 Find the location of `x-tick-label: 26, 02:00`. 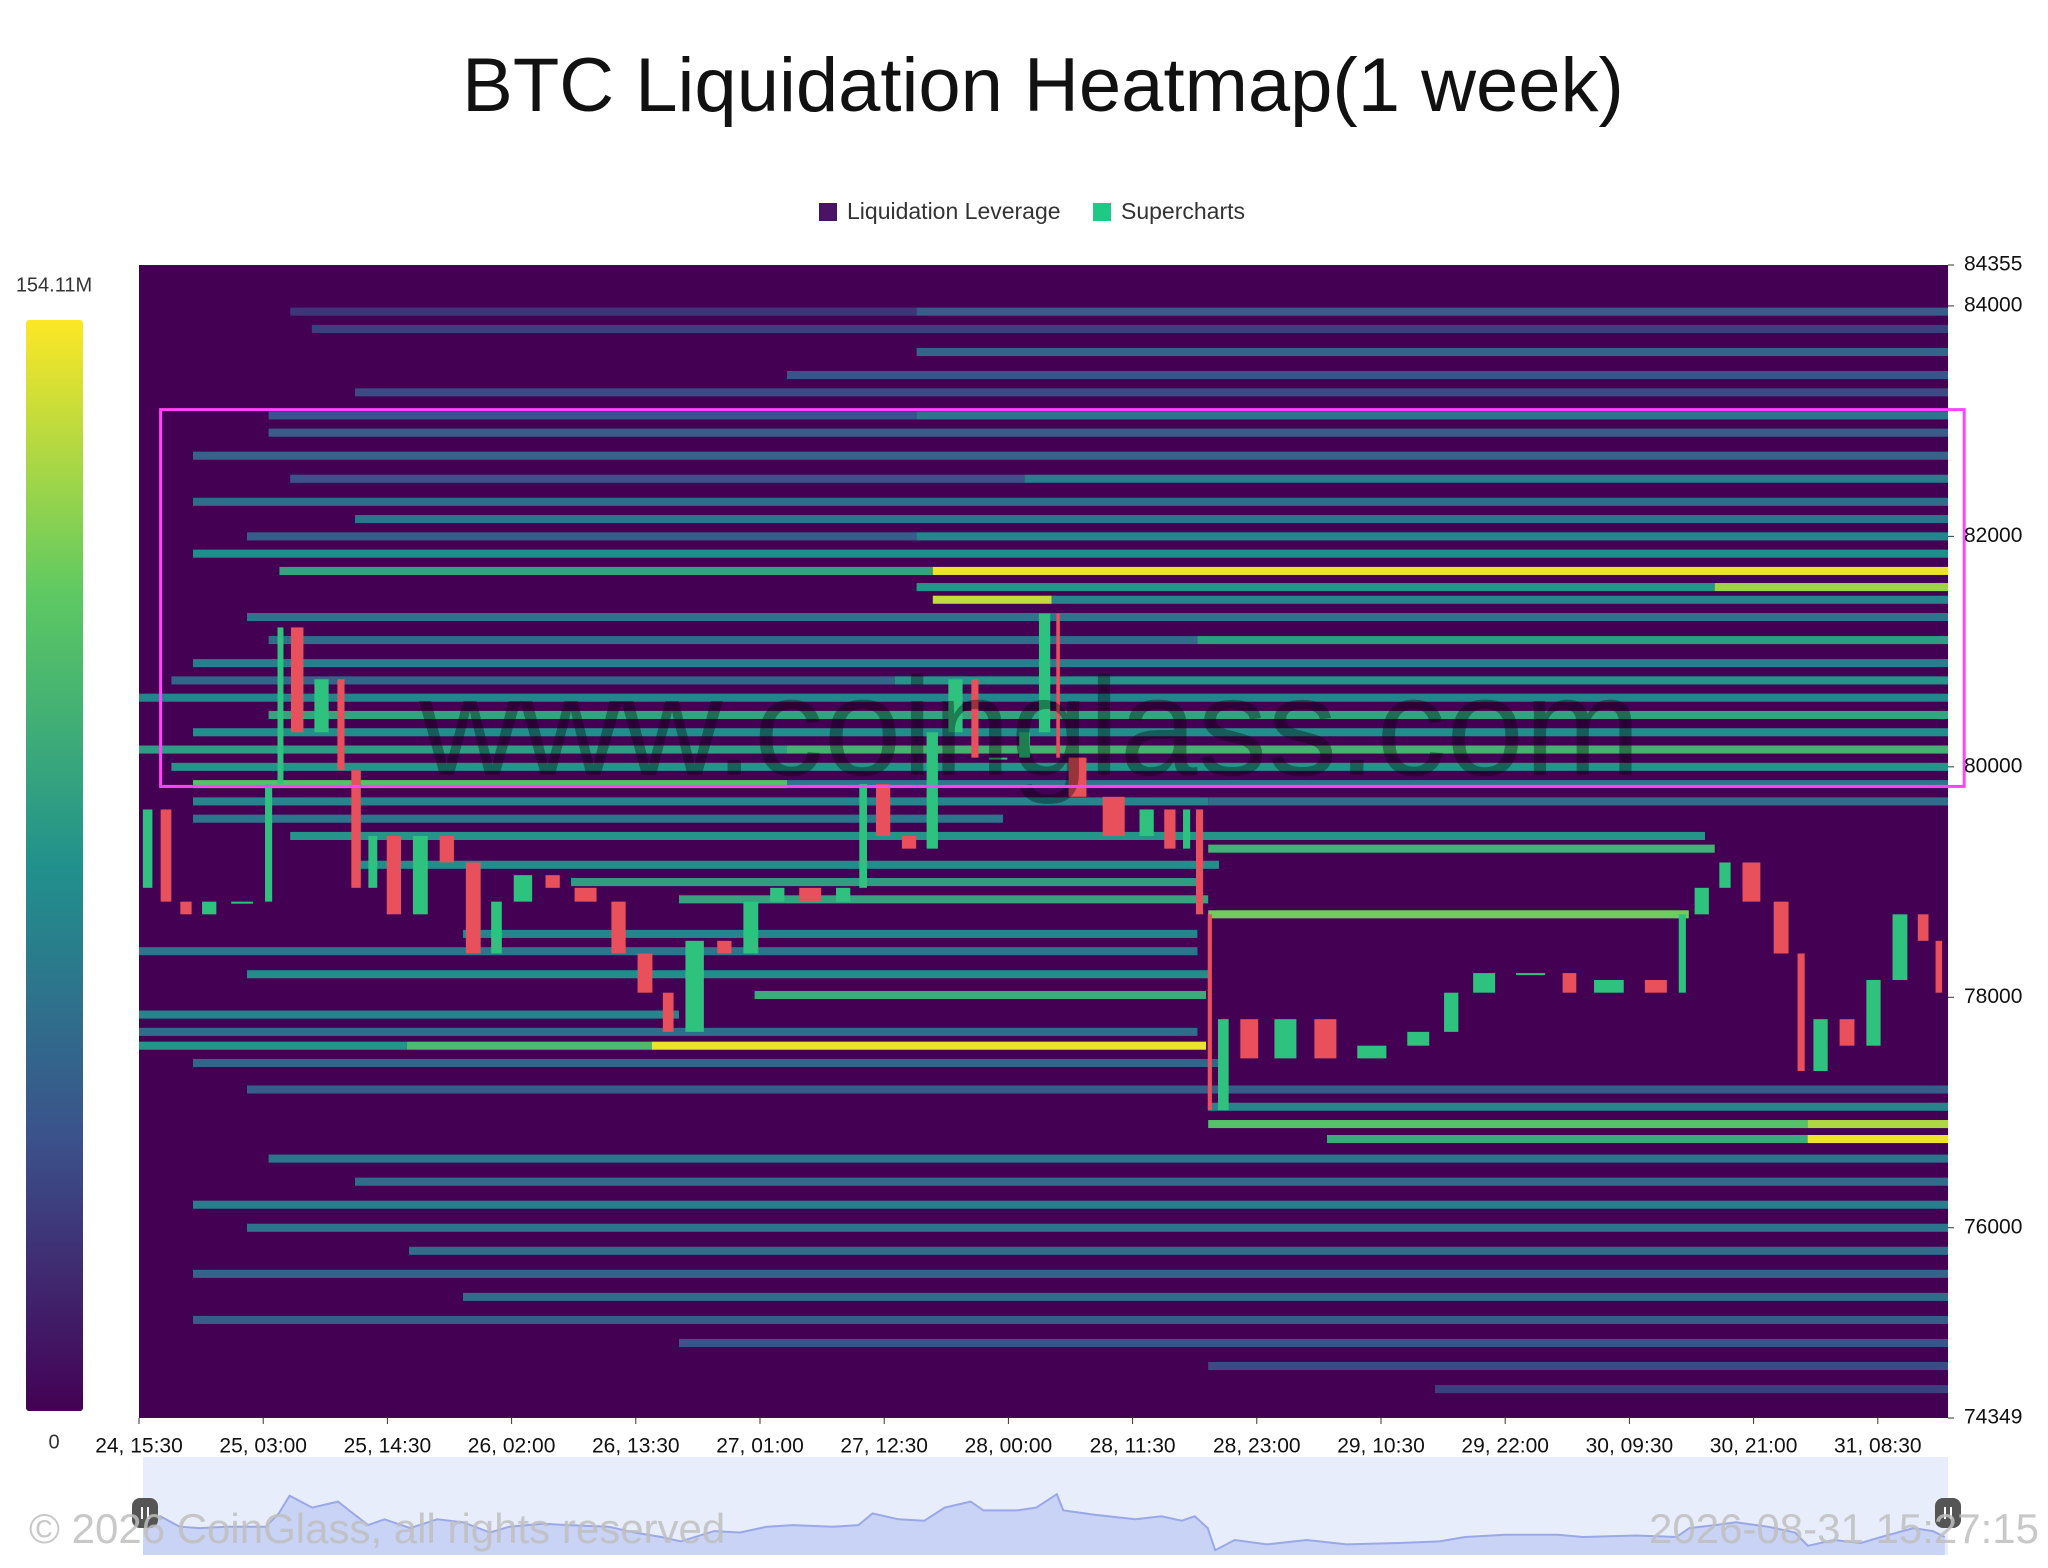

x-tick-label: 26, 02:00 is located at coordinates (512, 1446).